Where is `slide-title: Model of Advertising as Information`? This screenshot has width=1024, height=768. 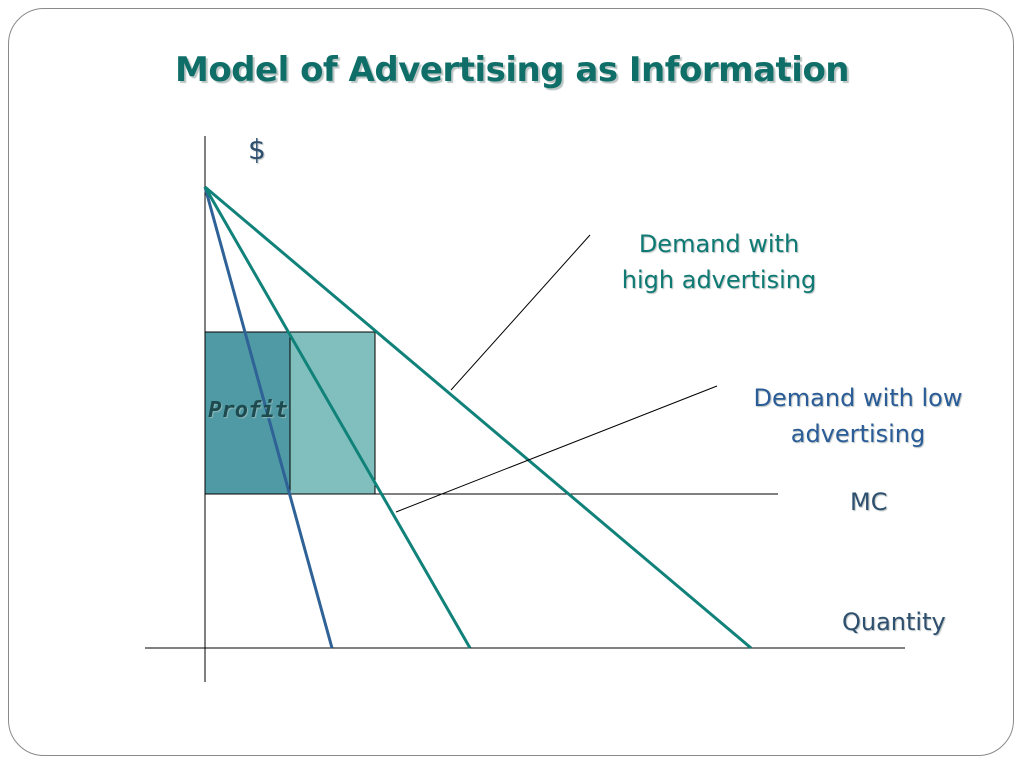
slide-title: Model of Advertising as Information is located at coordinates (512, 70).